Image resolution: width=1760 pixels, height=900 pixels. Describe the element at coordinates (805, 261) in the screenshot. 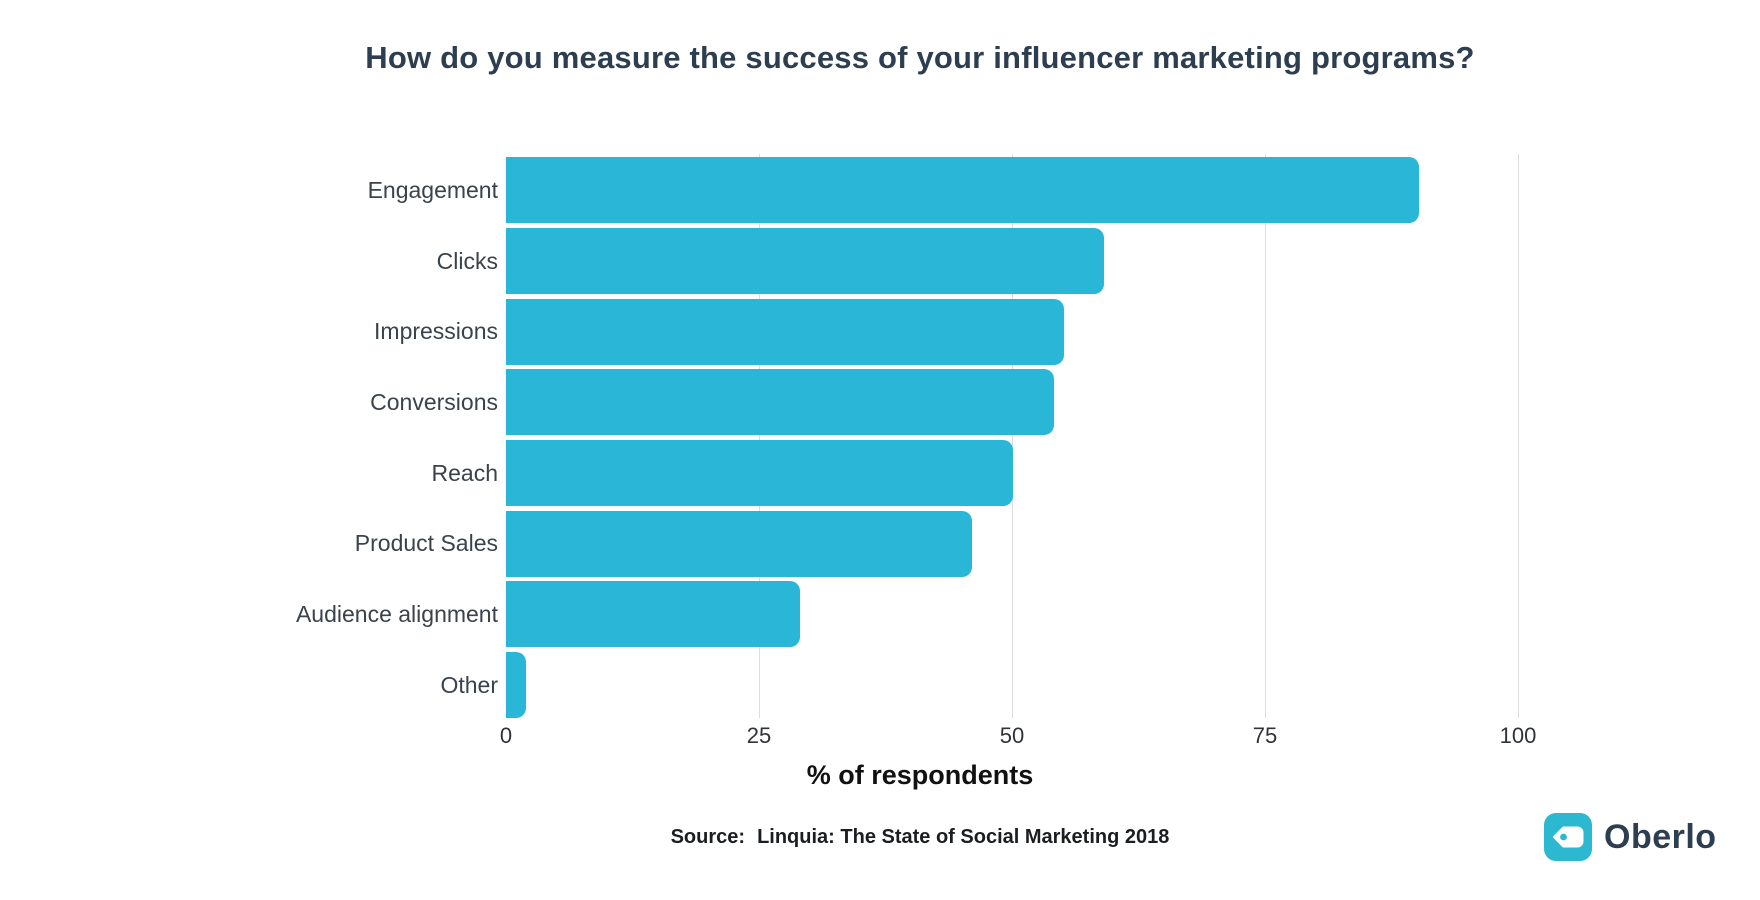

I see `bar-clicks` at that location.